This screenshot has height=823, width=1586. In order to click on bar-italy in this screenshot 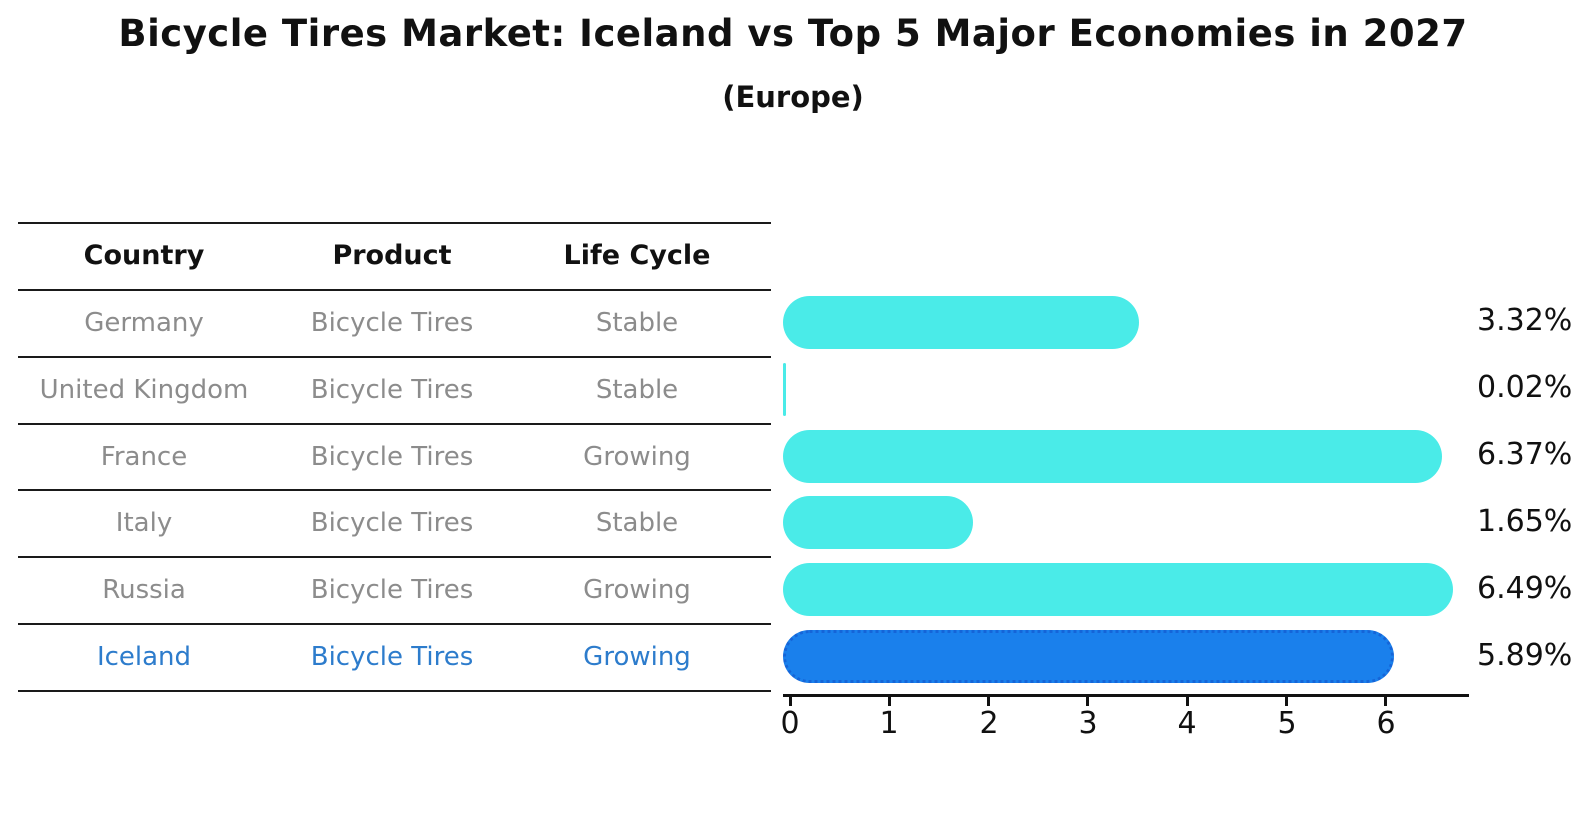, I will do `click(878, 522)`.